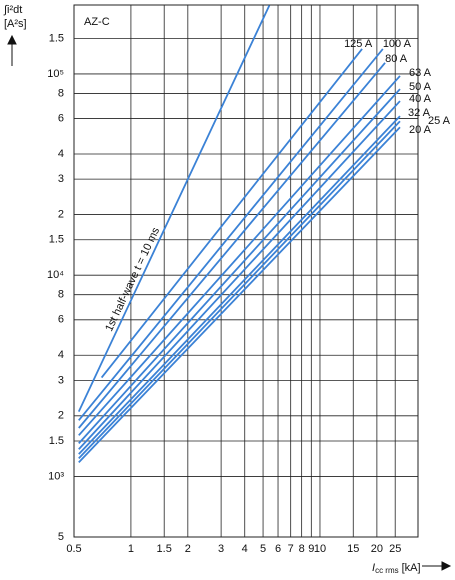 The height and width of the screenshot is (580, 455). I want to click on y-label: [A²s], so click(15, 24).